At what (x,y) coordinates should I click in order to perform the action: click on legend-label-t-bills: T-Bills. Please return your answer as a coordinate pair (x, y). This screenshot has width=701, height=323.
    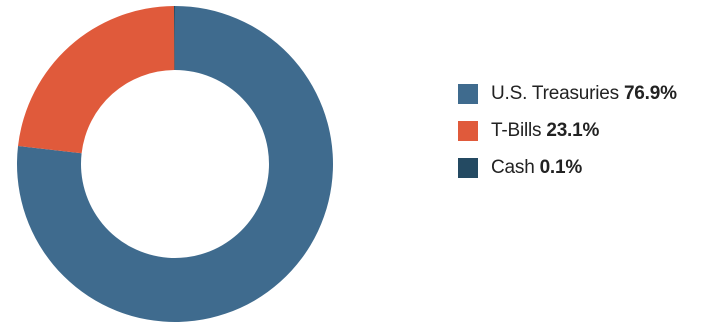
    Looking at the image, I should click on (516, 130).